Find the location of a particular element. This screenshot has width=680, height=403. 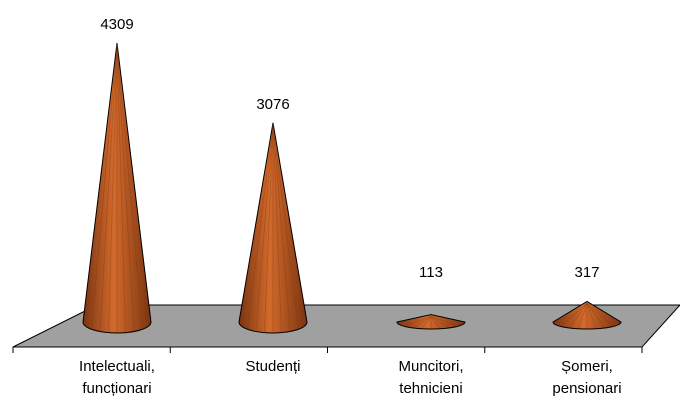

value-label: 113 is located at coordinates (431, 272).